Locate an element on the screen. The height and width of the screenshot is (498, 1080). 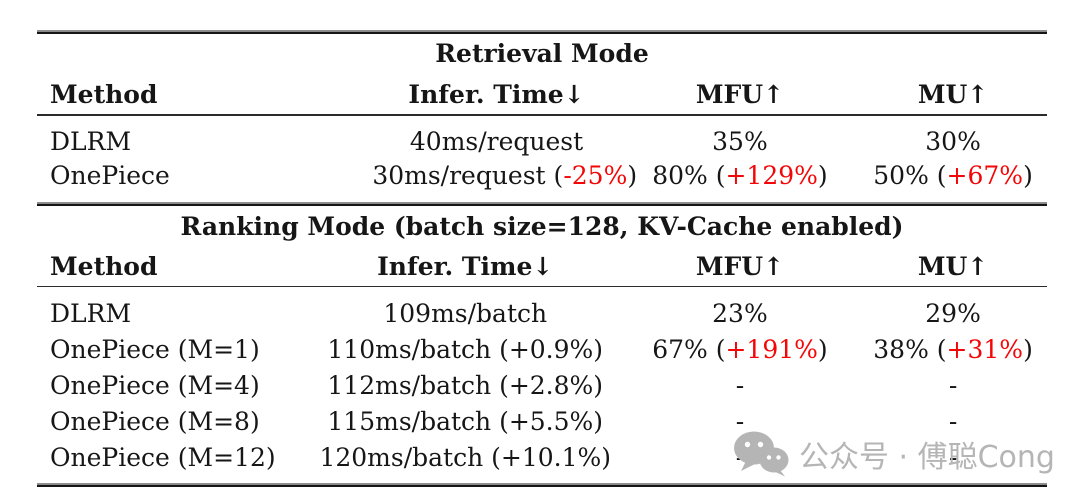
mu-cell: 50% (+67%) is located at coordinates (953, 175).